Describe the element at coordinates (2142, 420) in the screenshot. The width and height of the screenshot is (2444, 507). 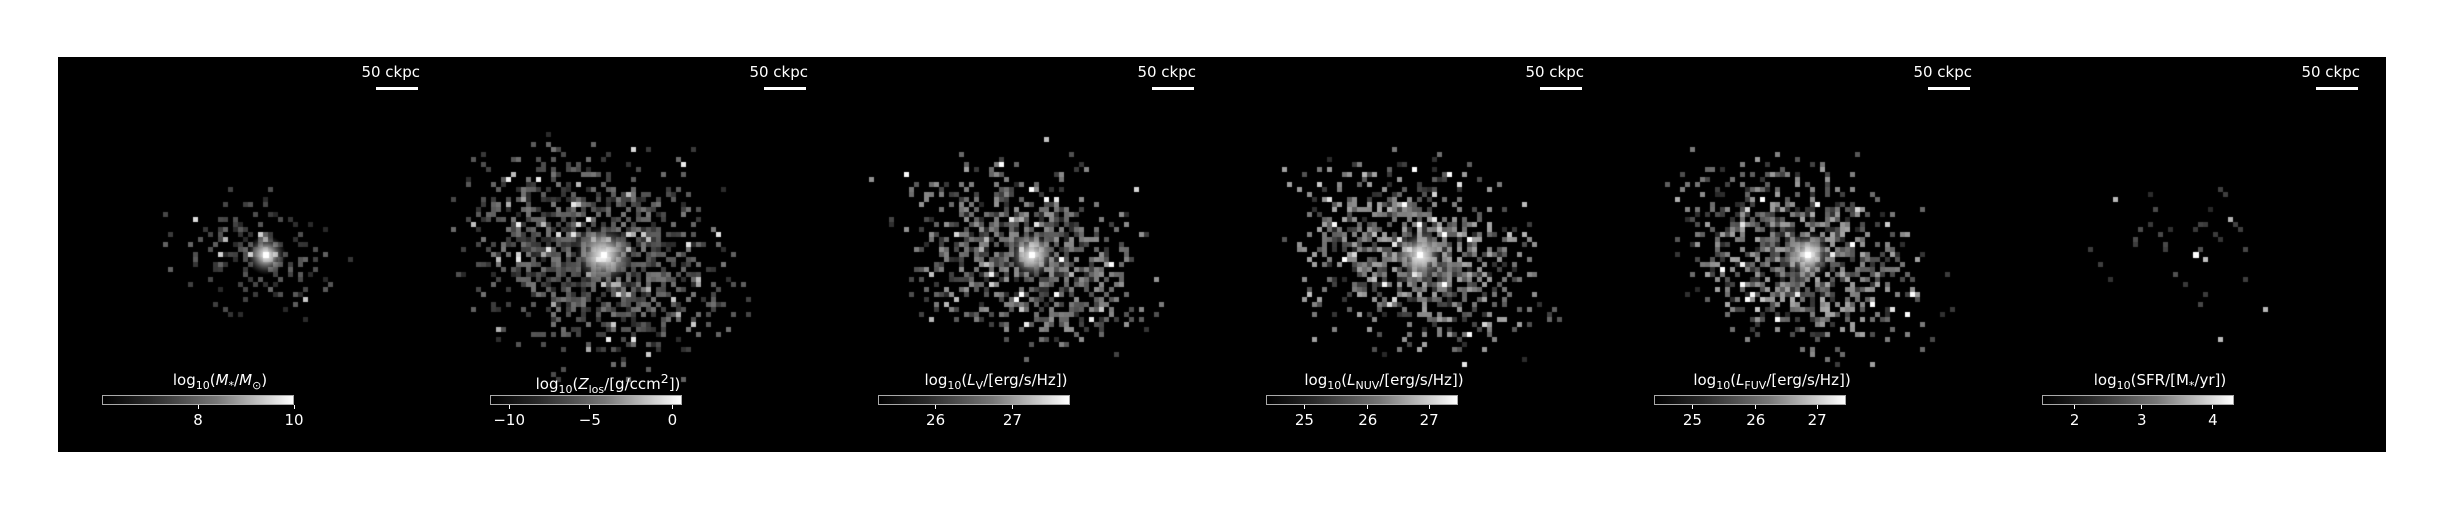
I see `colorbar-tick-label: 3` at that location.